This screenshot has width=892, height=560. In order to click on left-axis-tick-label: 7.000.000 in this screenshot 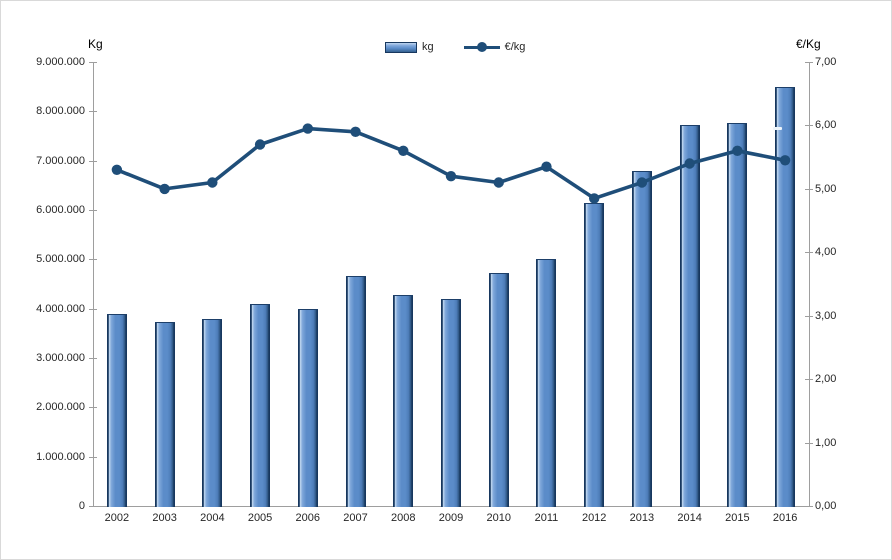, I will do `click(60, 160)`.